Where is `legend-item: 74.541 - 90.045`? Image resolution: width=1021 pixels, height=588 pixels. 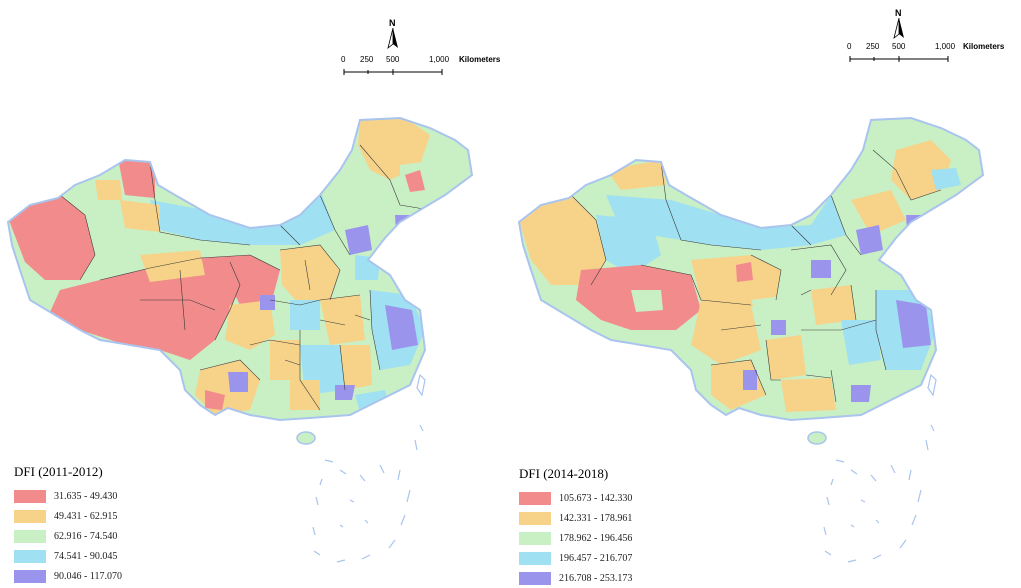 legend-item: 74.541 - 90.045 is located at coordinates (68, 556).